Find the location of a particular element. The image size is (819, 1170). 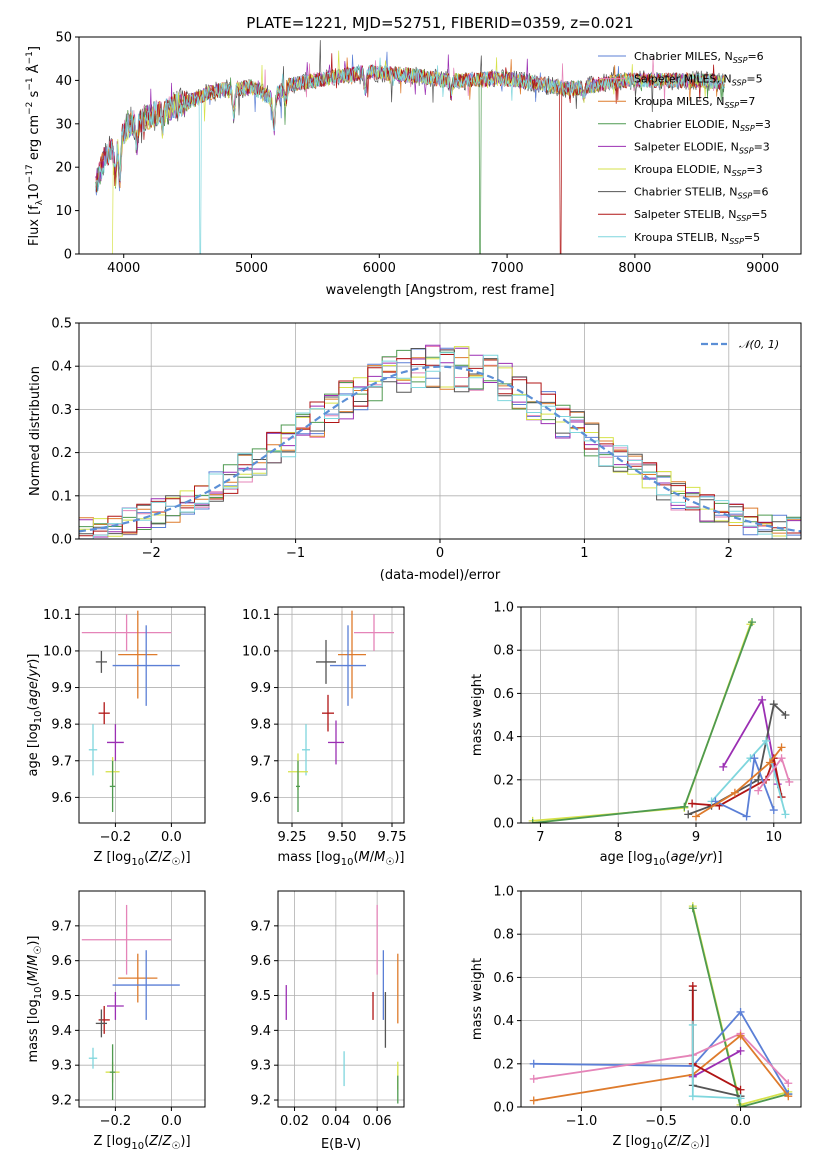

x-tick-label: −1.0 is located at coordinates (582, 1121).